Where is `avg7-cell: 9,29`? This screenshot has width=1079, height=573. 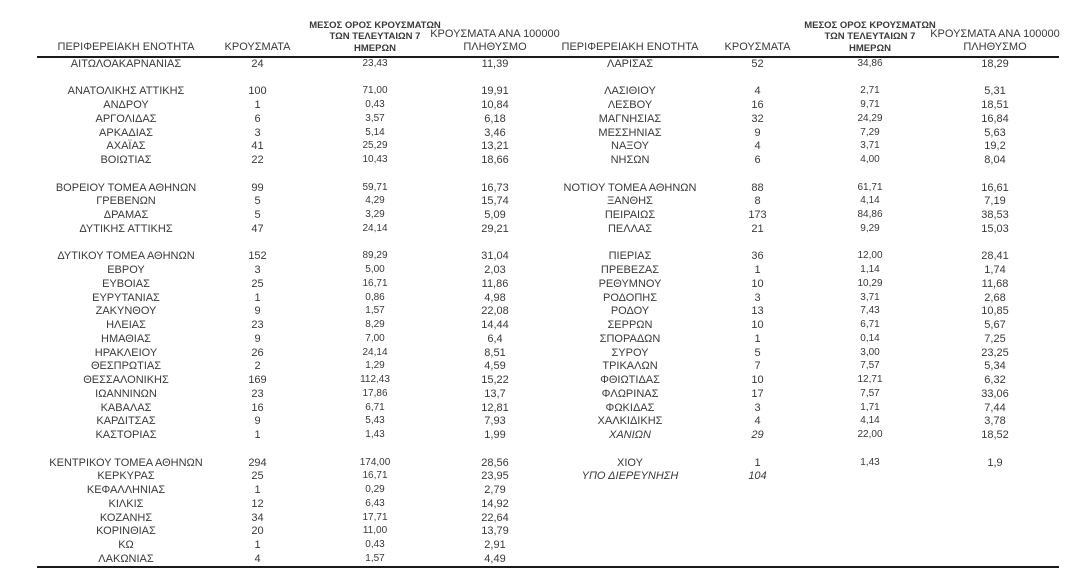 avg7-cell: 9,29 is located at coordinates (870, 228).